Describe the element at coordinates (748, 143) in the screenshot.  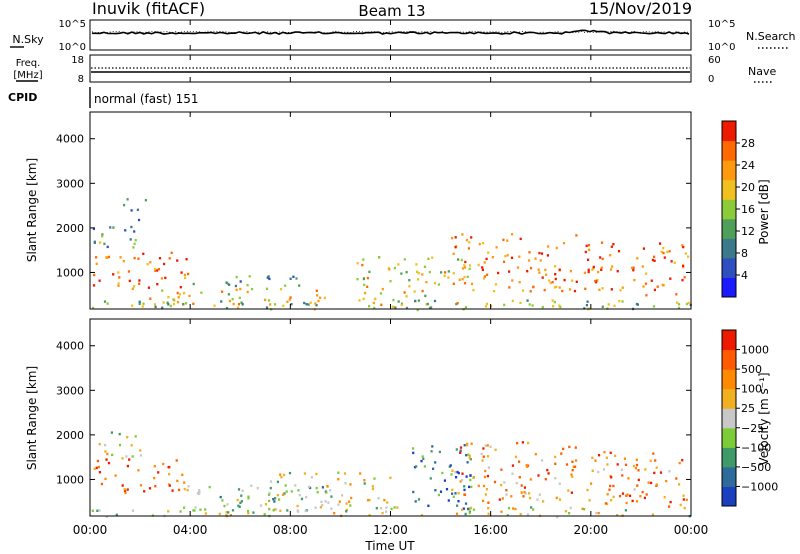
I see `colorbar-tick-label: 28` at that location.